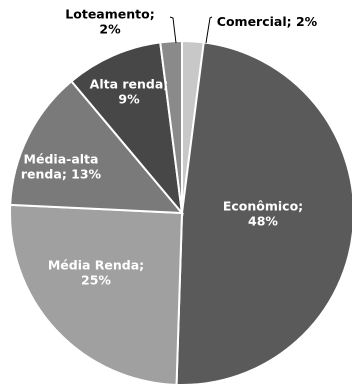 The height and width of the screenshot is (385, 352). I want to click on data-label: Loteamento; 2%, so click(109, 22).